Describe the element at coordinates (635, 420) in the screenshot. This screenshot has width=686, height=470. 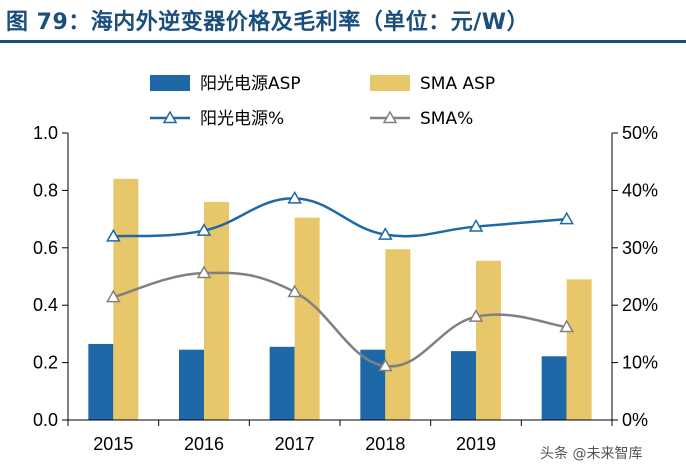
I see `y-tick-right-label: 0%` at that location.